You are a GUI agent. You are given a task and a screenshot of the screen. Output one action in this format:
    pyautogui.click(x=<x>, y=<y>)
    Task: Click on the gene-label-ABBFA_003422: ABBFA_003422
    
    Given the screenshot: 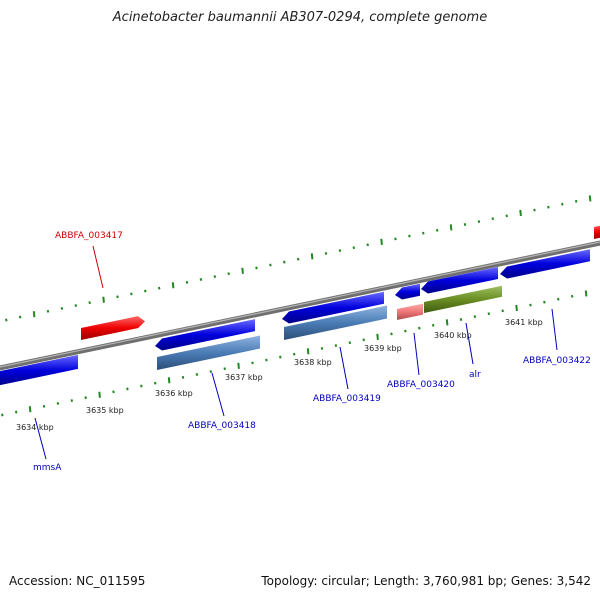 What is the action you would take?
    pyautogui.click(x=557, y=361)
    